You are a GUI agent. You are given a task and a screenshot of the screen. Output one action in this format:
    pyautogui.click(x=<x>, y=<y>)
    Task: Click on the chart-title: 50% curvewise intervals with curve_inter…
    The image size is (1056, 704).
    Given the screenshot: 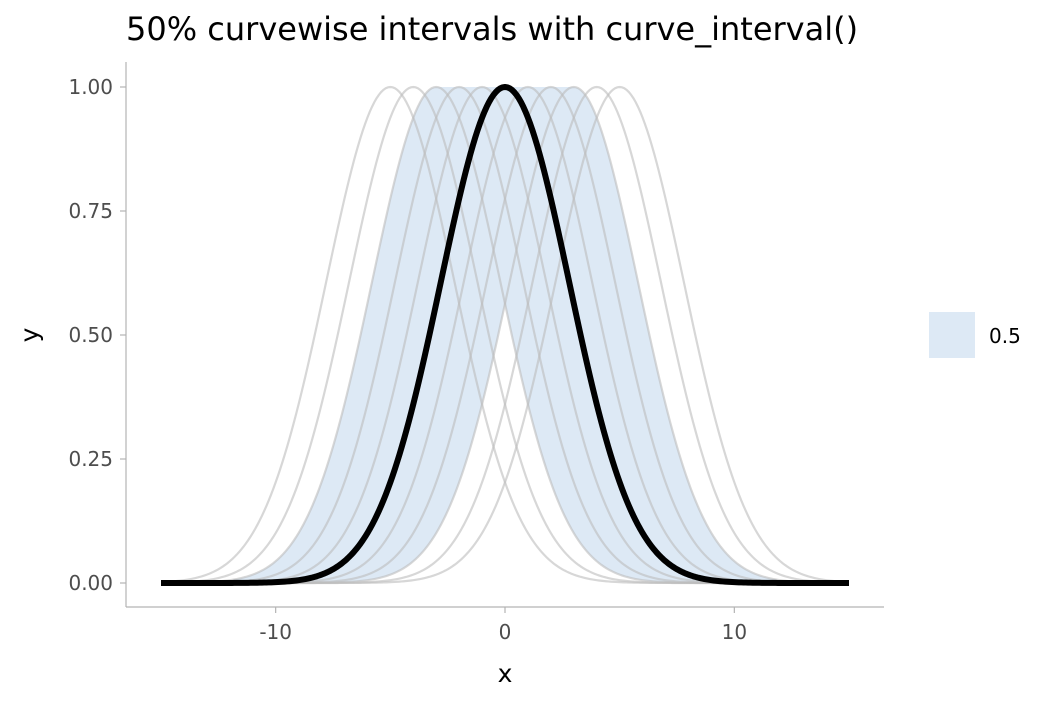 What is the action you would take?
    pyautogui.click(x=492, y=29)
    